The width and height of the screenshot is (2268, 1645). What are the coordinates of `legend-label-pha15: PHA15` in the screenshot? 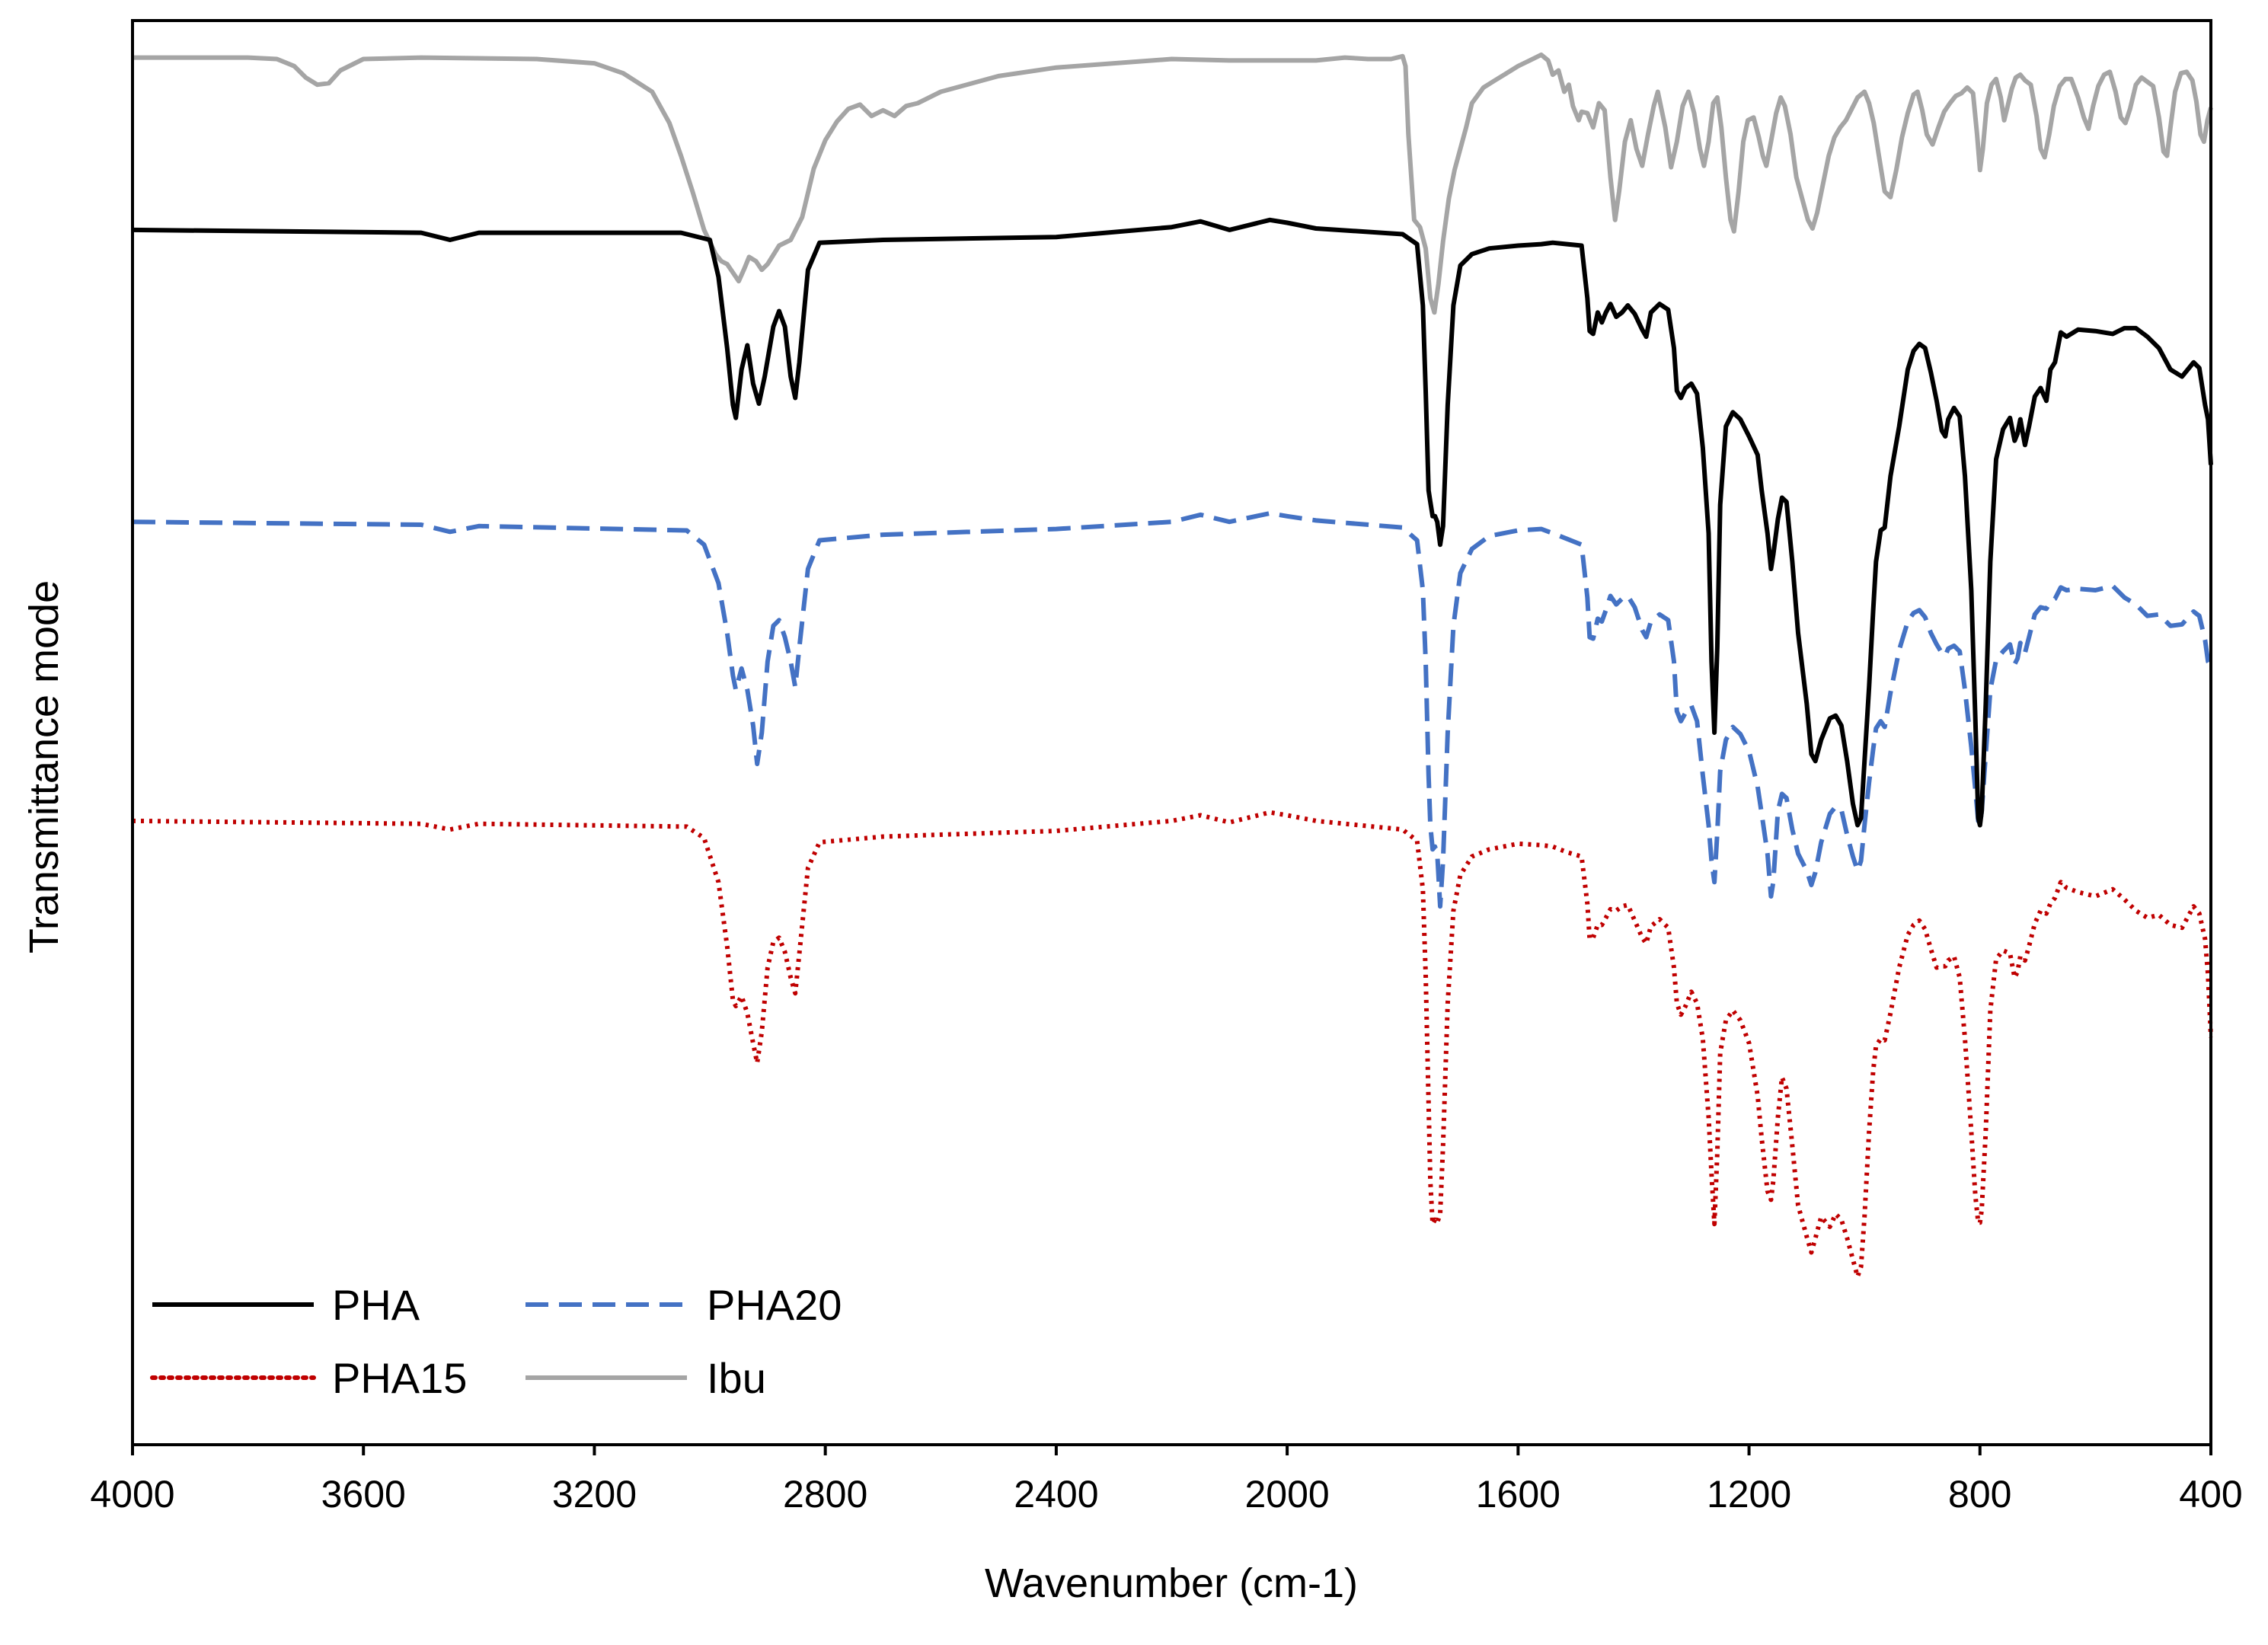 It's located at (399, 1378).